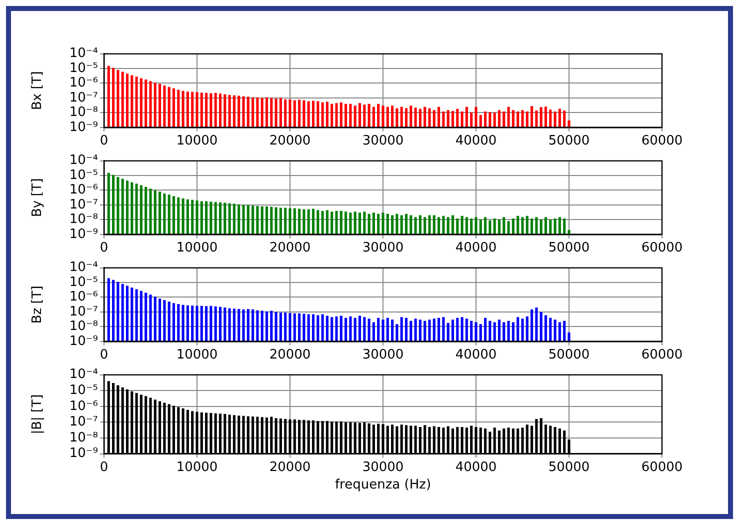 This screenshot has height=521, width=739. Describe the element at coordinates (38, 198) in the screenshot. I see `y-axis-title: By [T]` at that location.